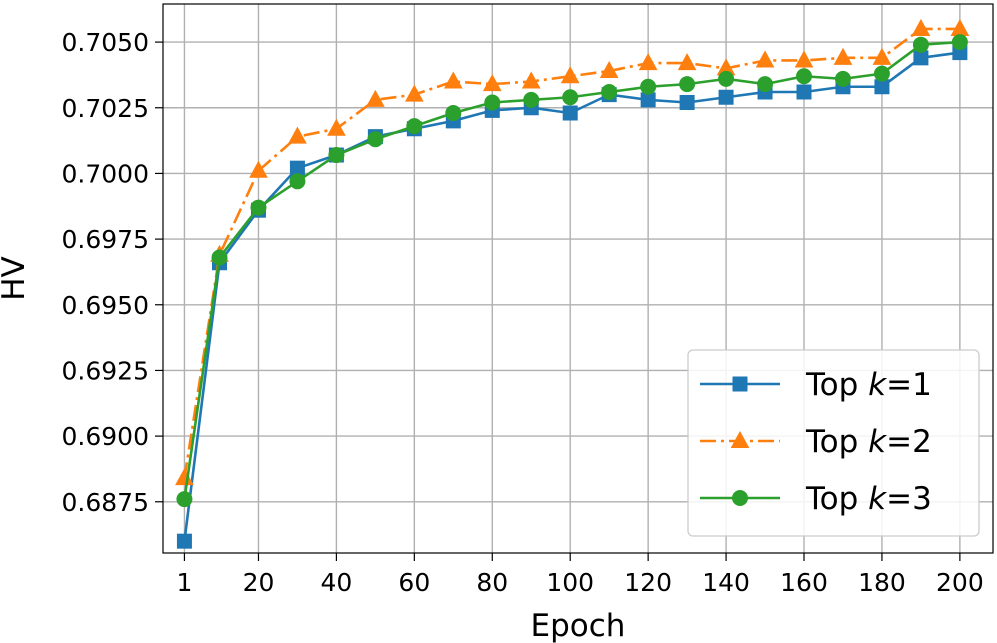 The image size is (997, 643). Describe the element at coordinates (336, 582) in the screenshot. I see `x-tick-label: 40` at that location.